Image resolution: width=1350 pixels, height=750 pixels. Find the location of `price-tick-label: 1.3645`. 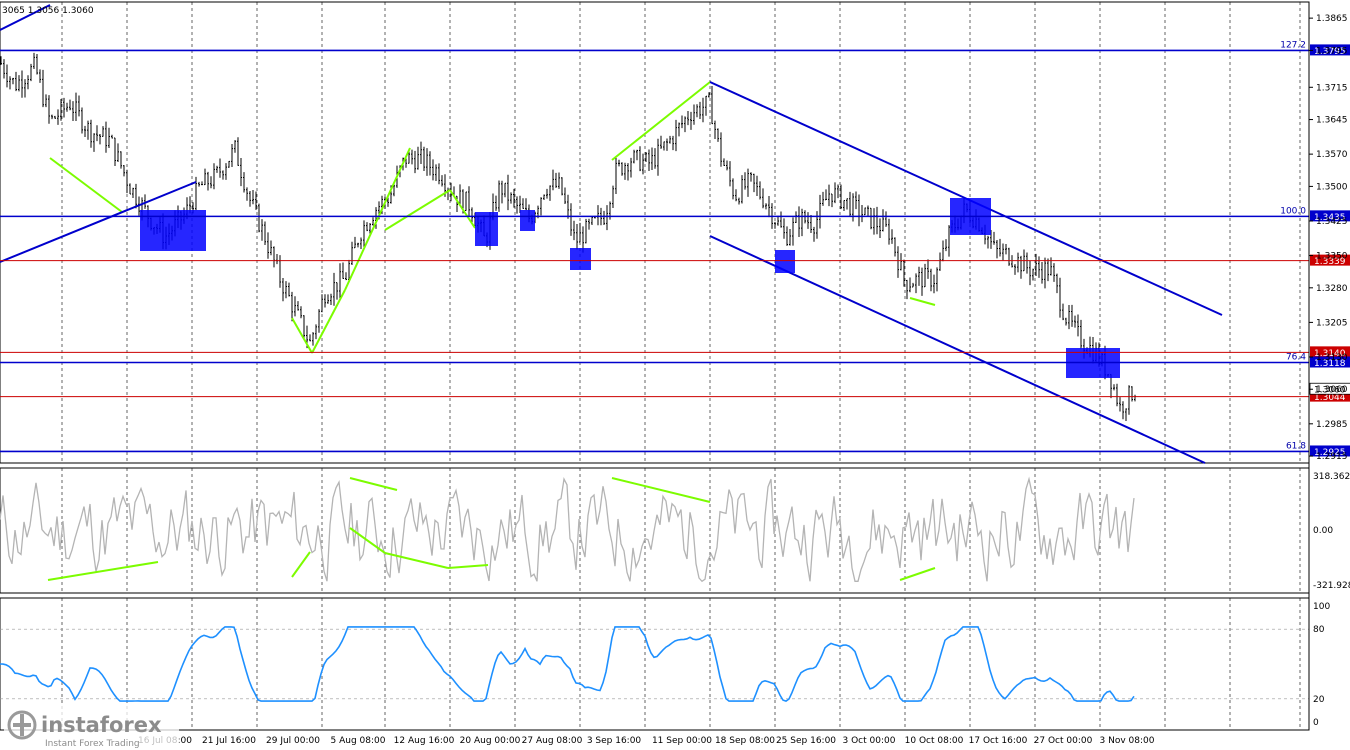

price-tick-label: 1.3645 is located at coordinates (1332, 121).